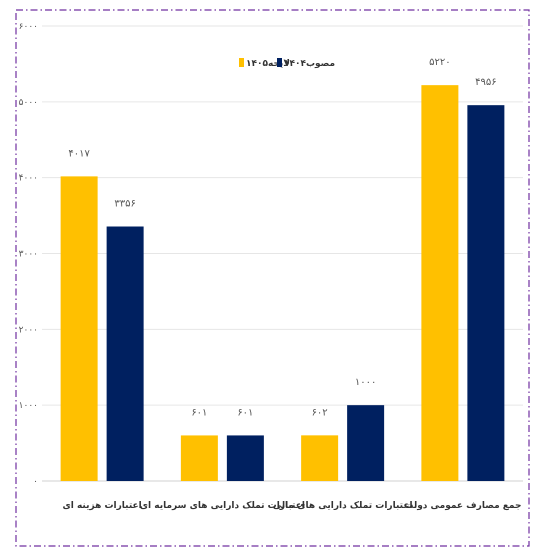 This screenshot has width=533, height=551. Describe the element at coordinates (309, 64) in the screenshot. I see `legend-label-series-2: مصوب۱۴۰۴` at that location.